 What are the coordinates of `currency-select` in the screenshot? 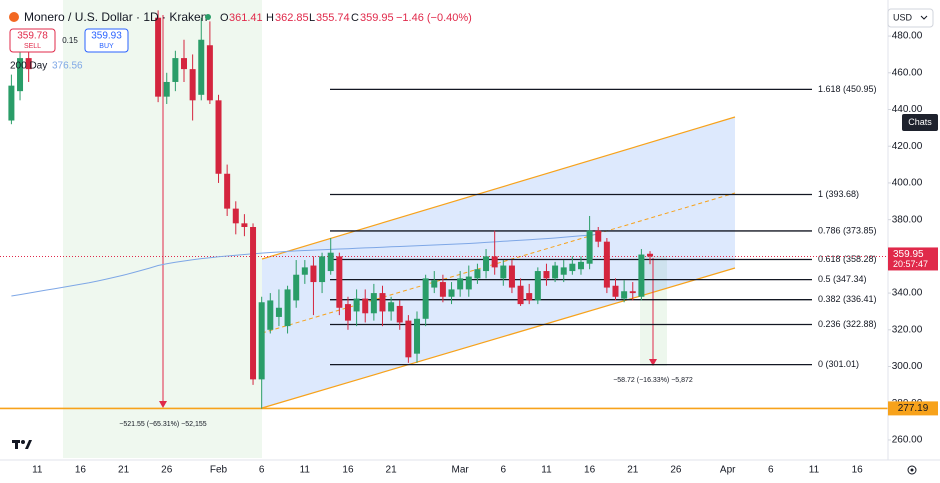 It's located at (910, 18).